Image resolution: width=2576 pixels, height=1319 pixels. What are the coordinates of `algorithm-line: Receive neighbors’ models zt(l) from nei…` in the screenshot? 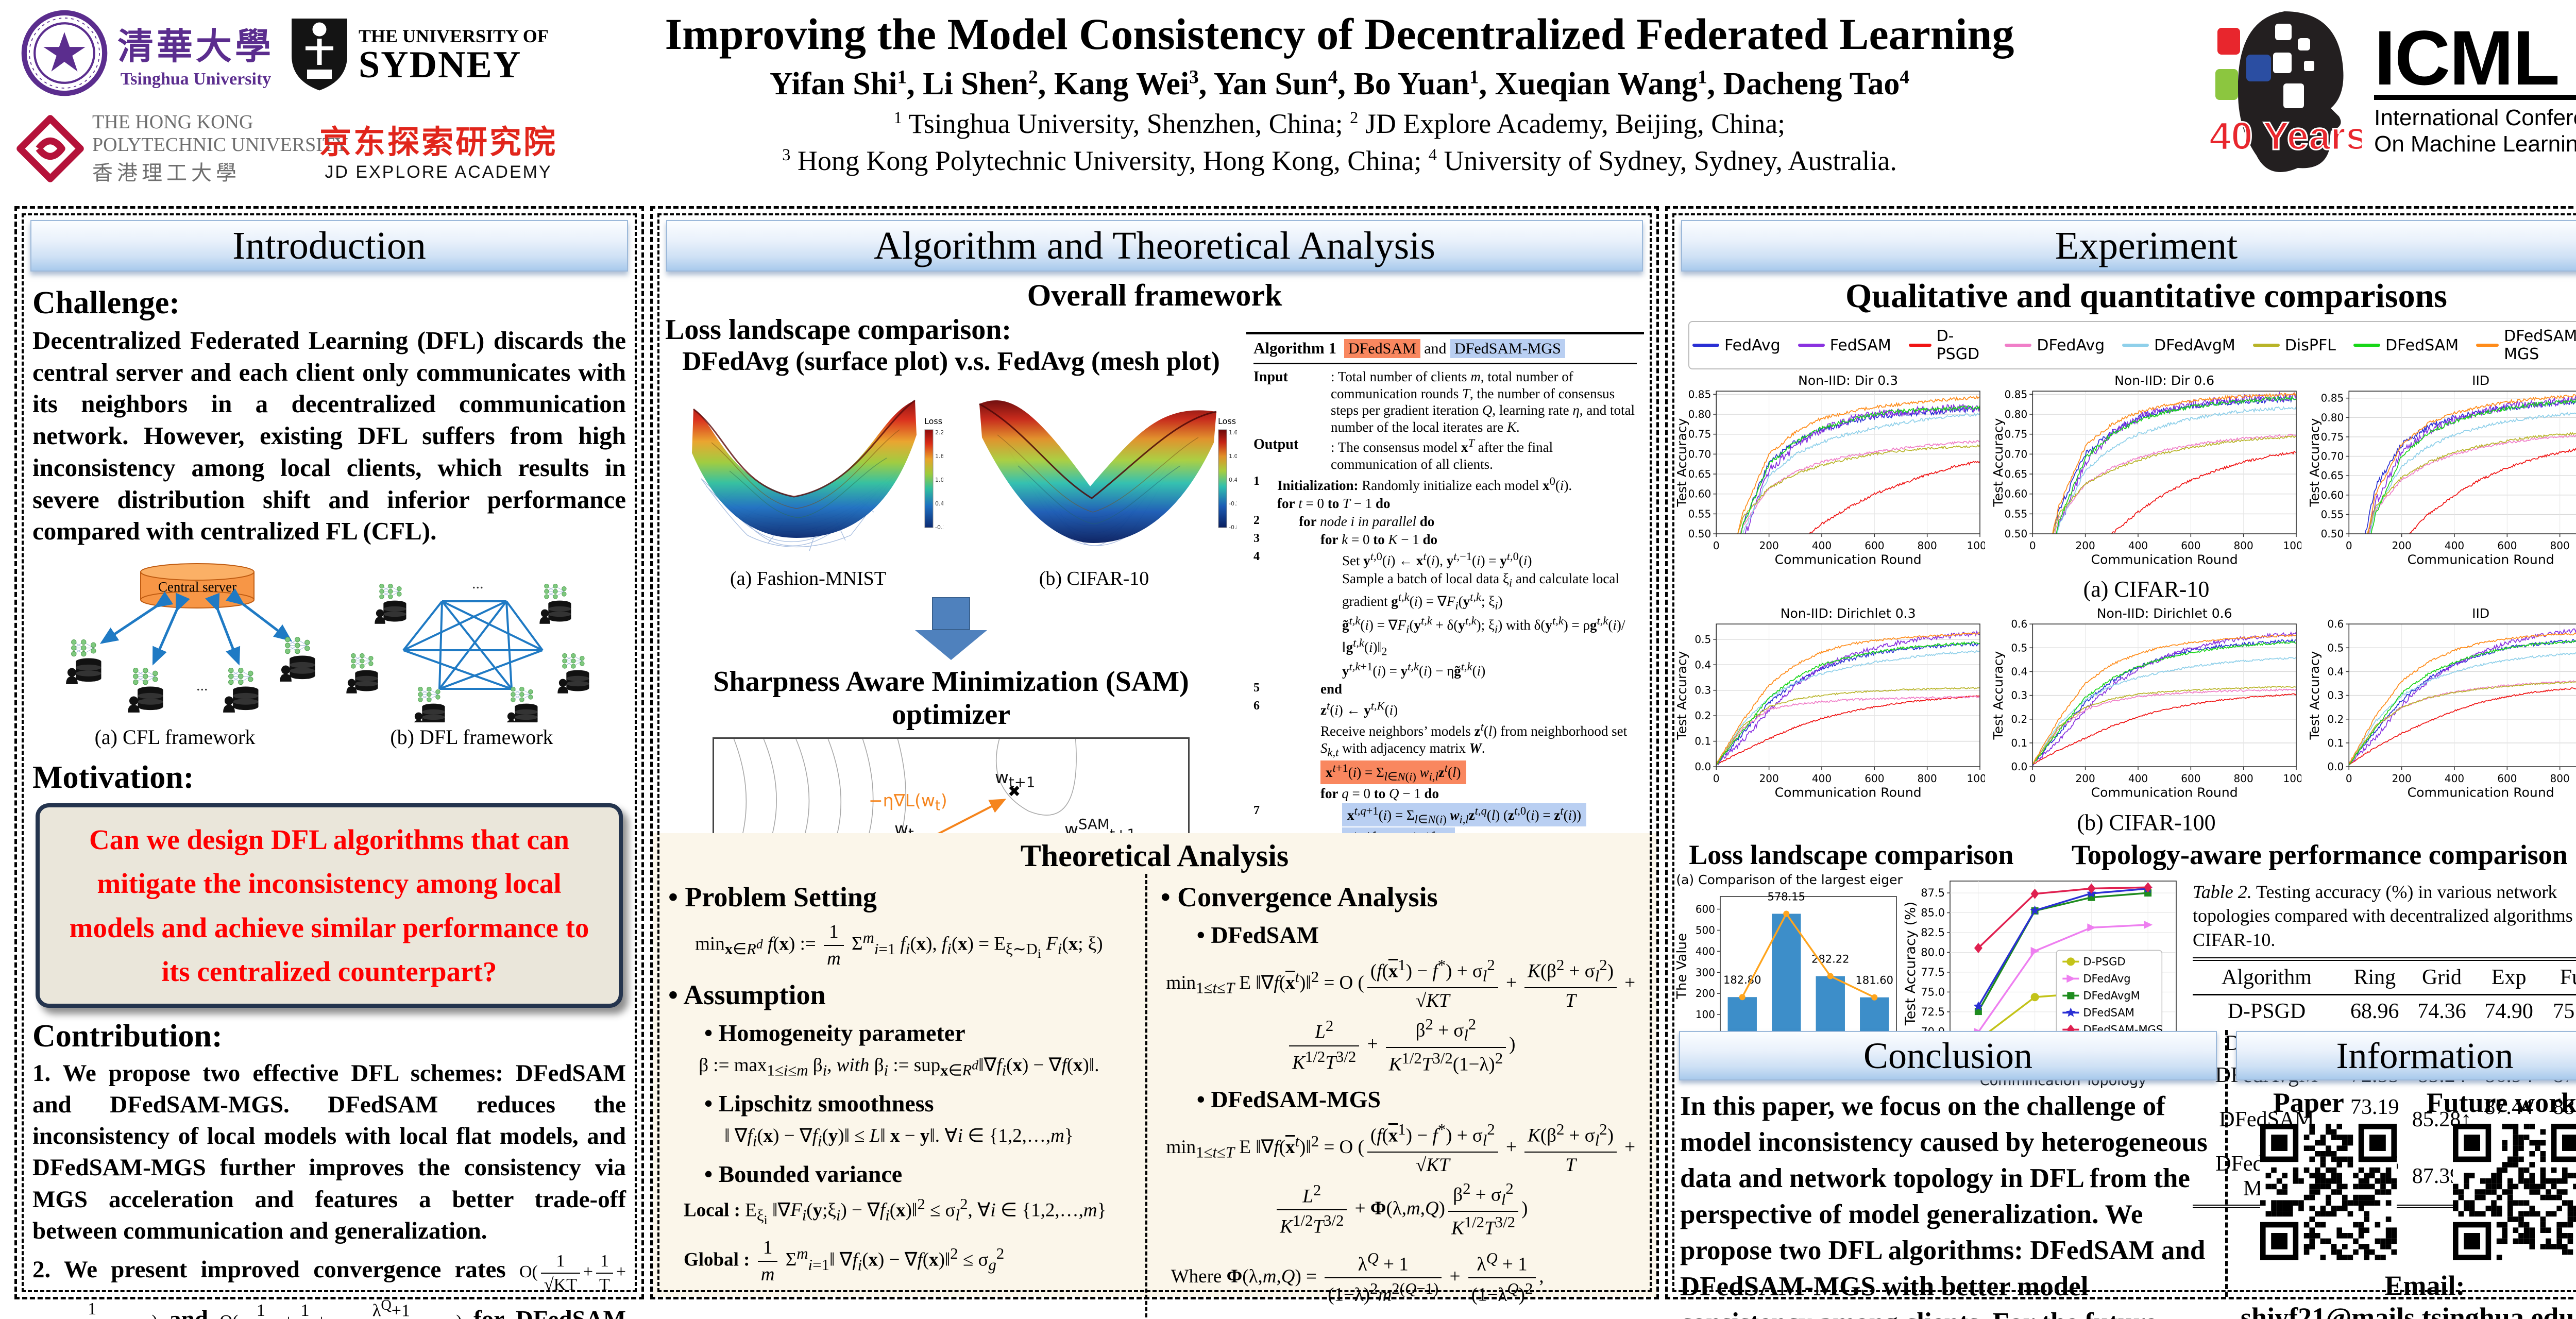 It's located at (1474, 739).